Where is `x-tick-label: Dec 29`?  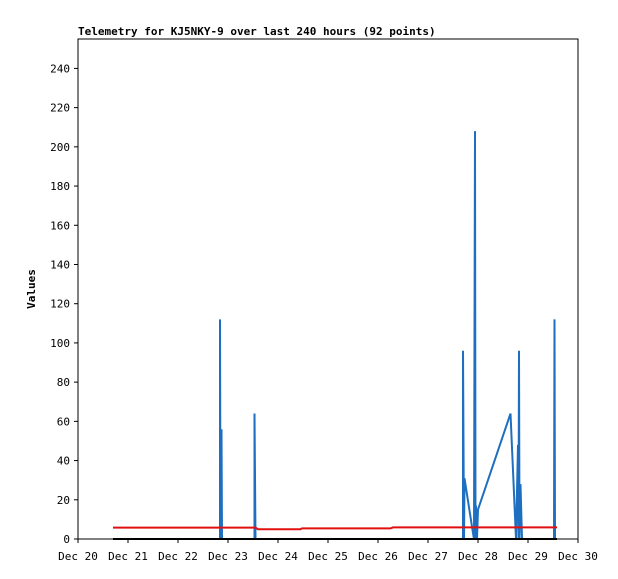
x-tick-label: Dec 29 is located at coordinates (528, 556).